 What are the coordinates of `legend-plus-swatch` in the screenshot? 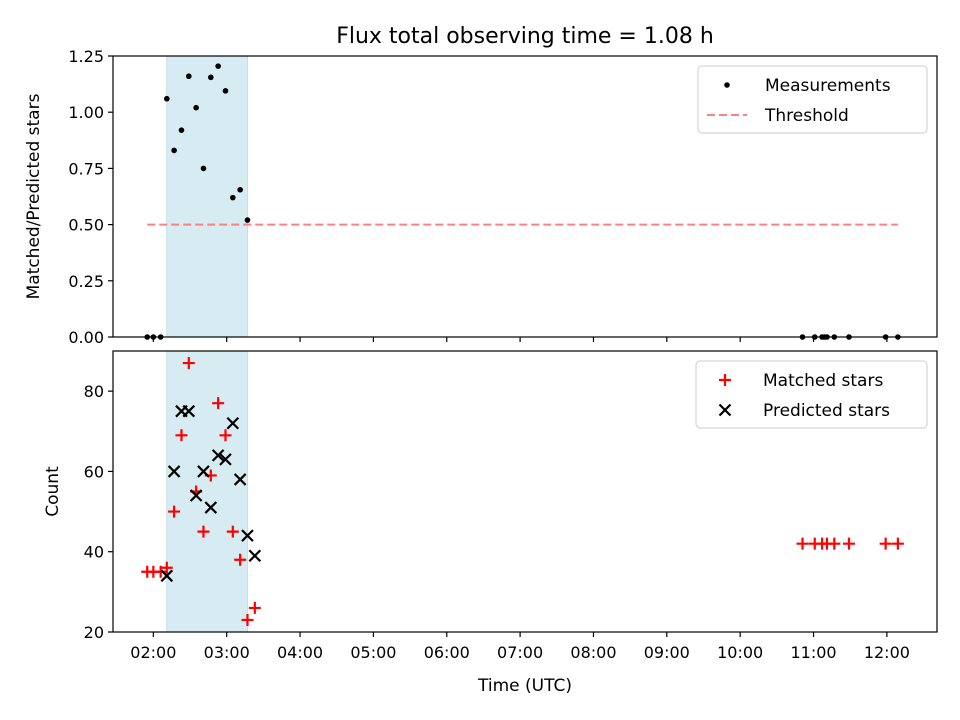 It's located at (725, 380).